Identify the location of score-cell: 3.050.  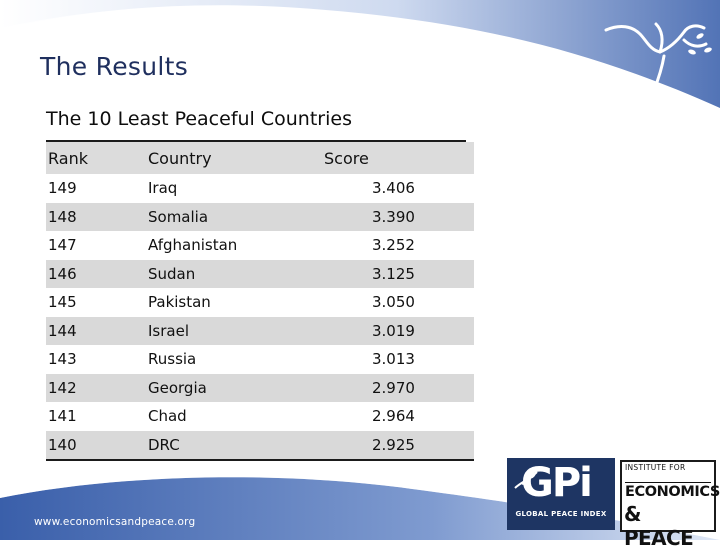
(396, 302).